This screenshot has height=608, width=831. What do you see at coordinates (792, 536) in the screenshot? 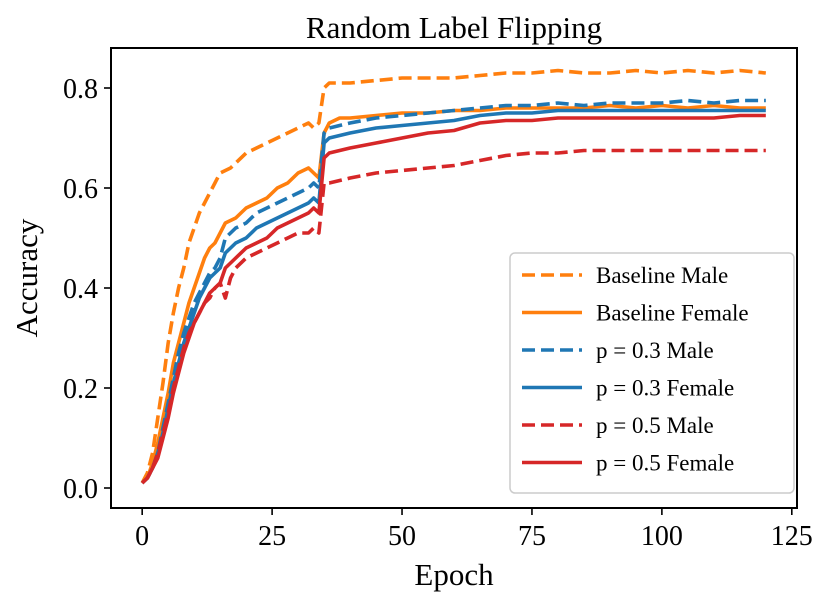
I see `x-tick-label: 125` at bounding box center [792, 536].